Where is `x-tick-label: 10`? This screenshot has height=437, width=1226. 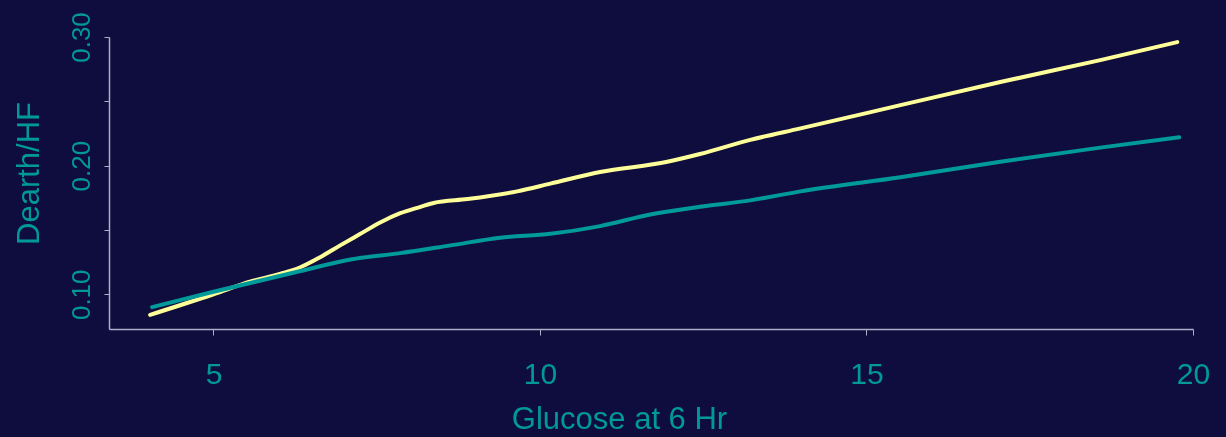
x-tick-label: 10 is located at coordinates (540, 373).